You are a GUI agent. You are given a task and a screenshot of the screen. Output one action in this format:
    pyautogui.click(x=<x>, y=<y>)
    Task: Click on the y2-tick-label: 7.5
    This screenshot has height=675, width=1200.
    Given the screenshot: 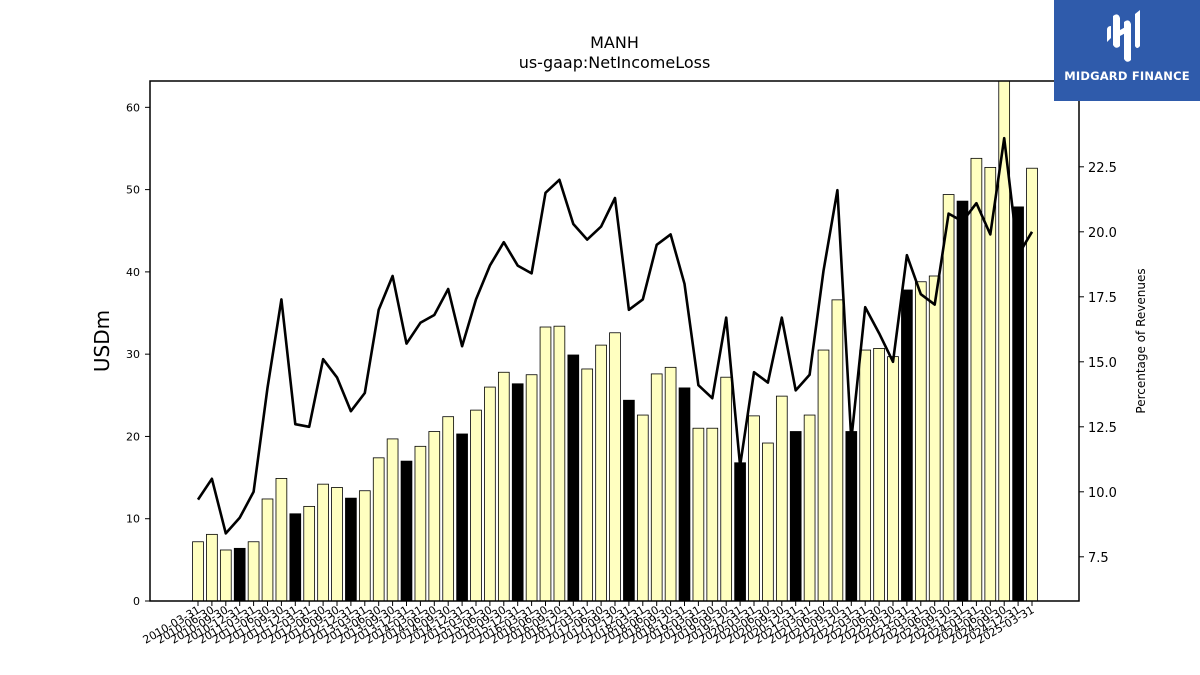 What is the action you would take?
    pyautogui.click(x=1098, y=558)
    